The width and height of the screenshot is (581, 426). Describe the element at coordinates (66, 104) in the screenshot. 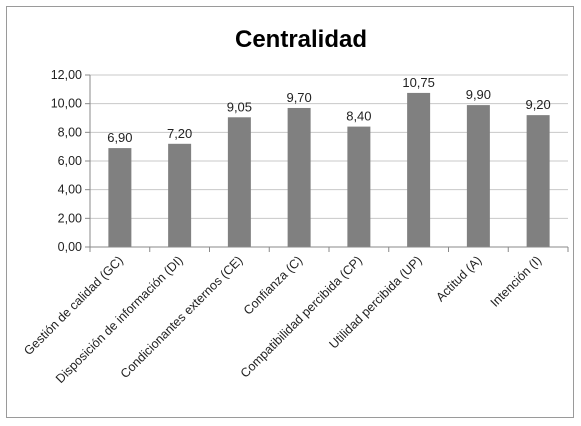

I see `y-tick-label: 10,00` at that location.